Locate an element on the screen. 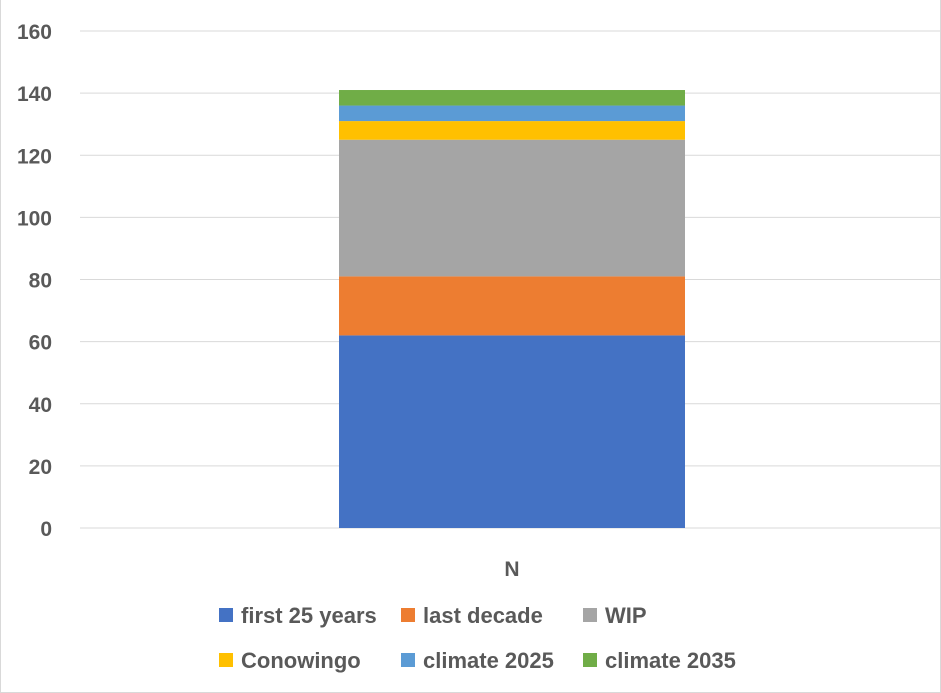  x-tick-label: N is located at coordinates (511, 569).